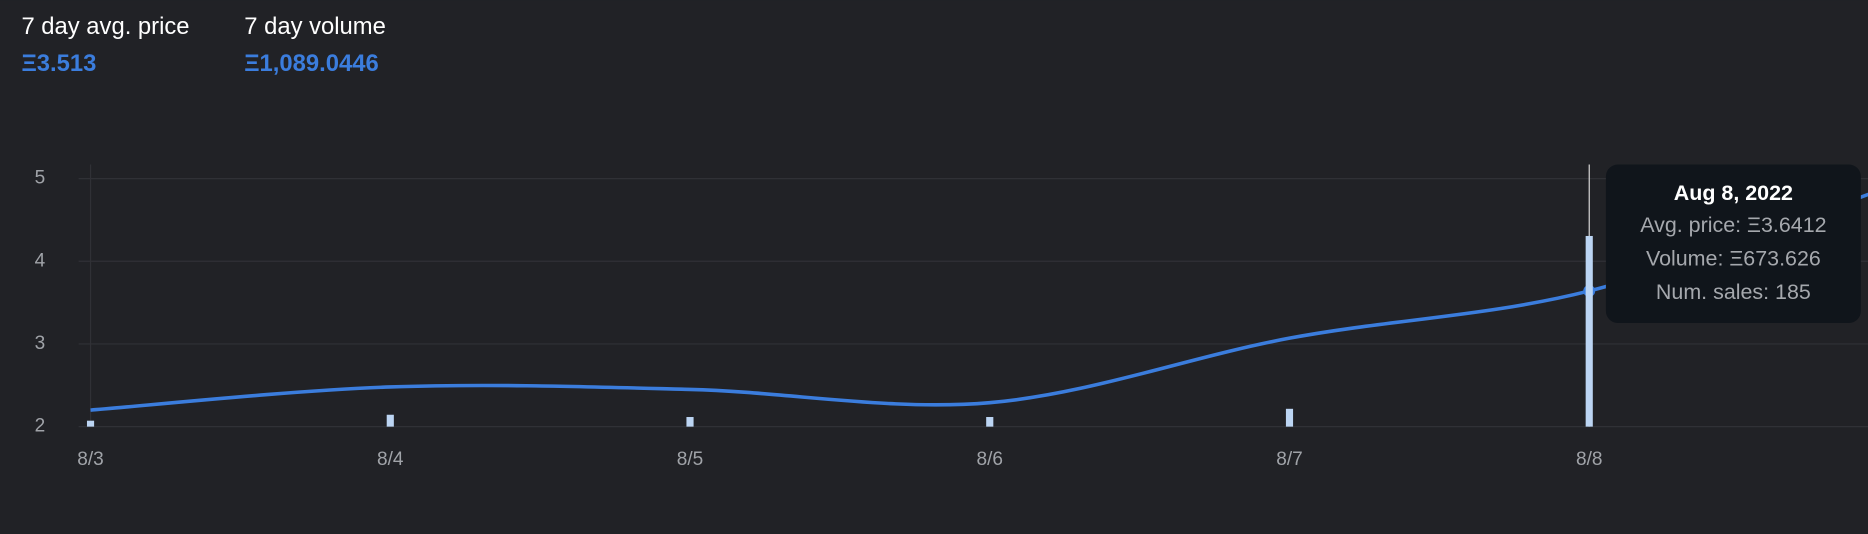 The width and height of the screenshot is (1868, 534). Describe the element at coordinates (1289, 459) in the screenshot. I see `x-tick-label: 8/7` at that location.